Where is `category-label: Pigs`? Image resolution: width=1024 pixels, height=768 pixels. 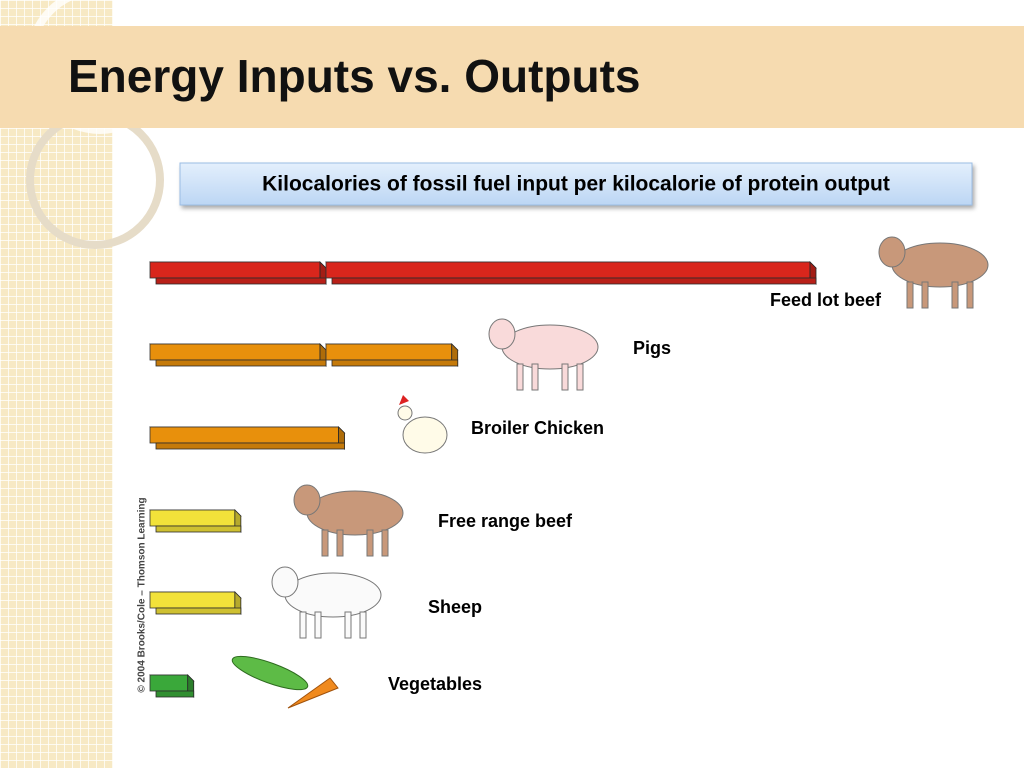 category-label: Pigs is located at coordinates (652, 348).